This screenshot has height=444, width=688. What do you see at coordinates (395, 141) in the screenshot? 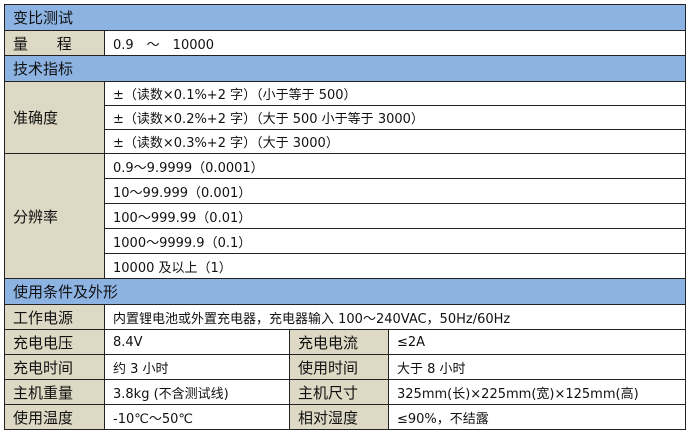
I see `accuracy-item: ±（读数×0.3%+2 字）（大于 3000）` at bounding box center [395, 141].